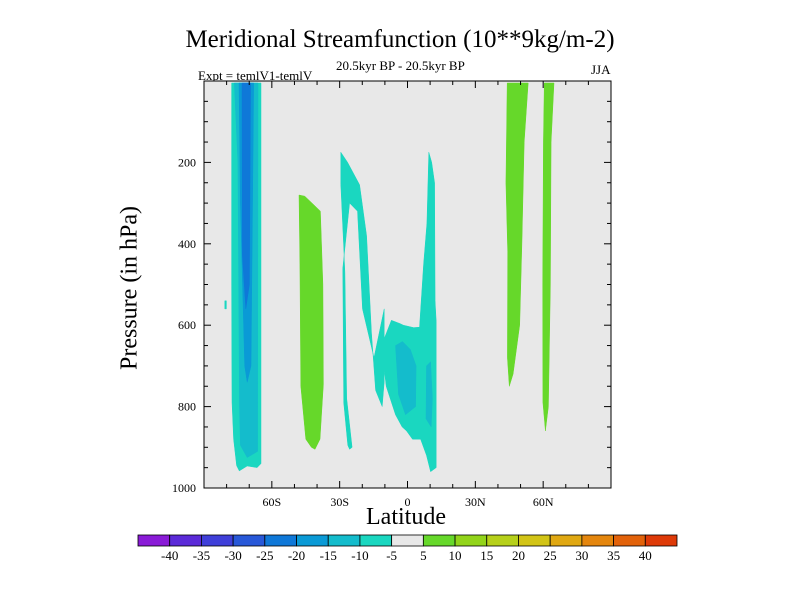 This screenshot has width=800, height=600. Describe the element at coordinates (328, 555) in the screenshot. I see `colorbar-label: -15` at that location.